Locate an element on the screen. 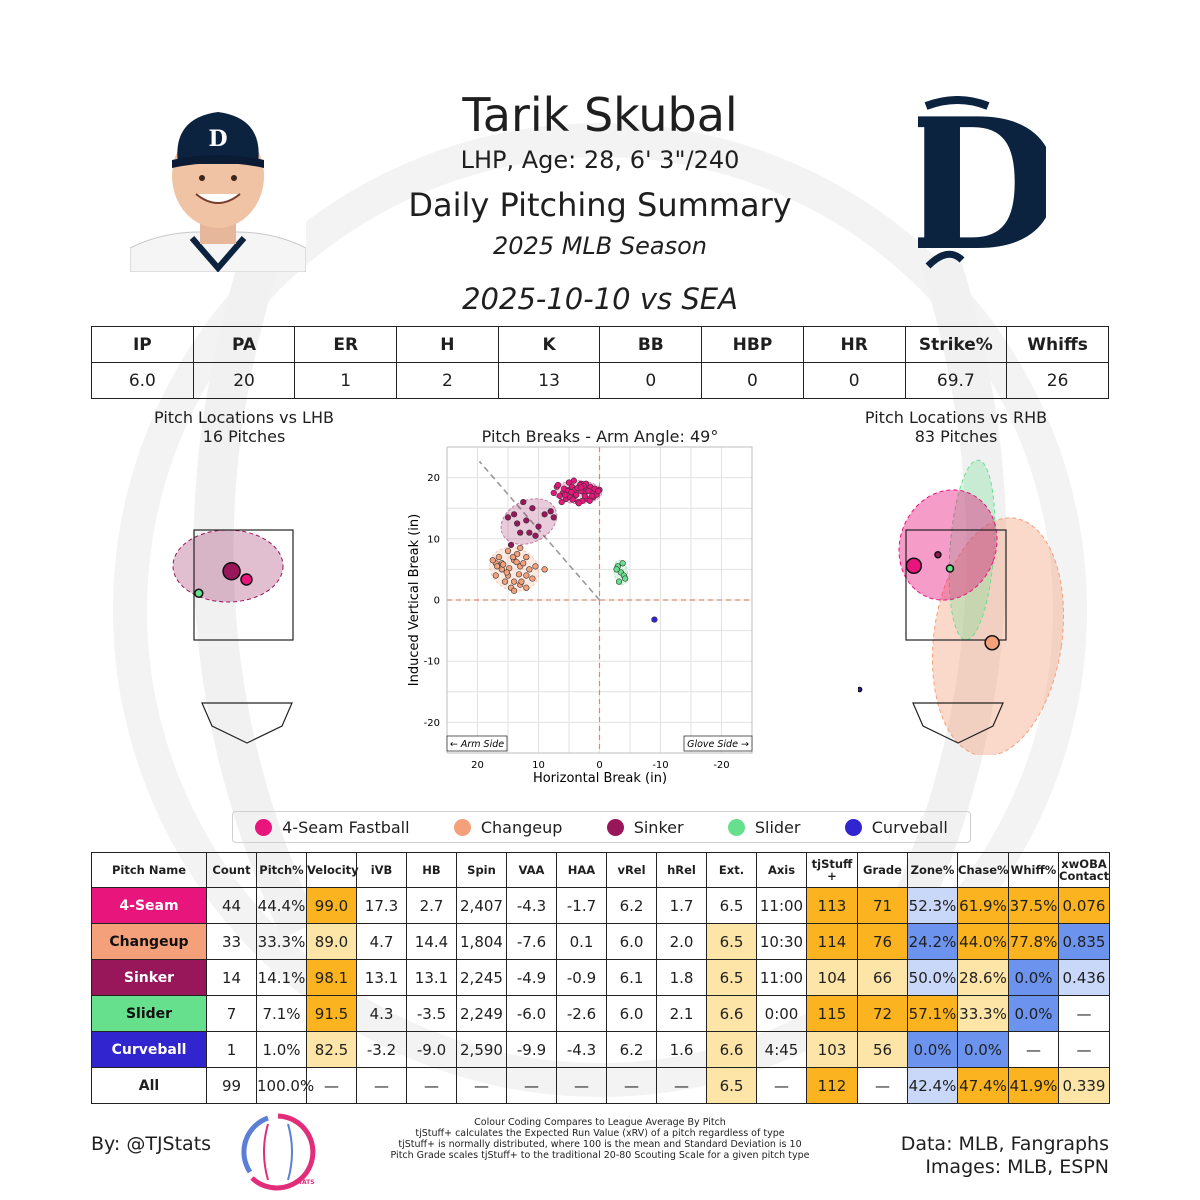 This screenshot has width=1200, height=1200. legend-item: Curveball is located at coordinates (896, 827).